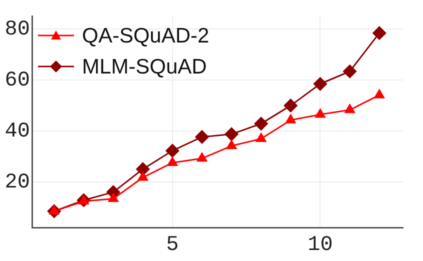  I want to click on y-tick-label: 80, so click(17, 30).